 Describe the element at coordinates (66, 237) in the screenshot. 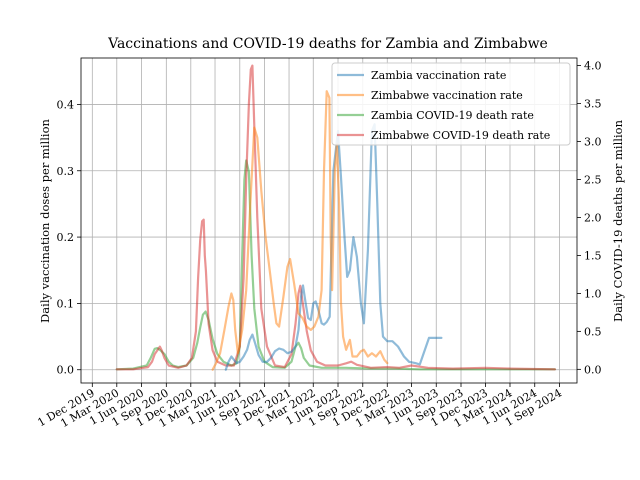

I see `y-left-tick-label: 0.2` at that location.